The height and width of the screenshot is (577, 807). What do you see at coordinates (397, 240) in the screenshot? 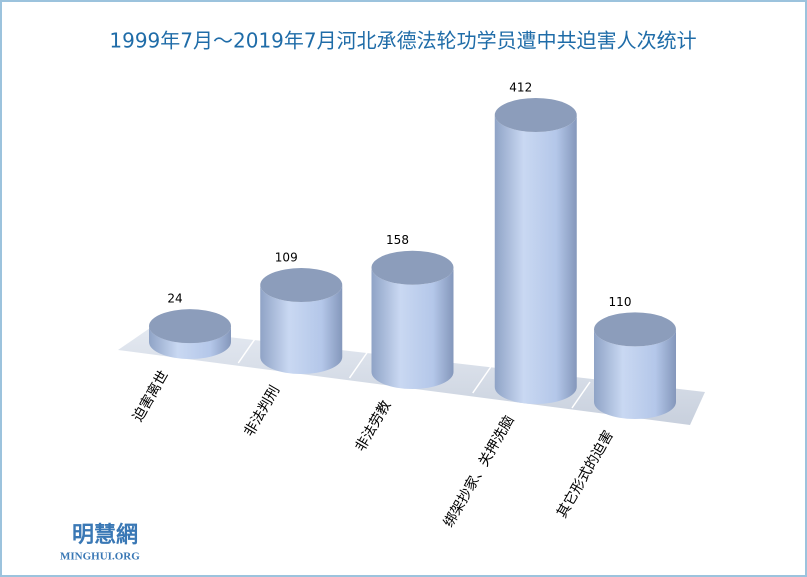
I see `value-label: 158` at bounding box center [397, 240].